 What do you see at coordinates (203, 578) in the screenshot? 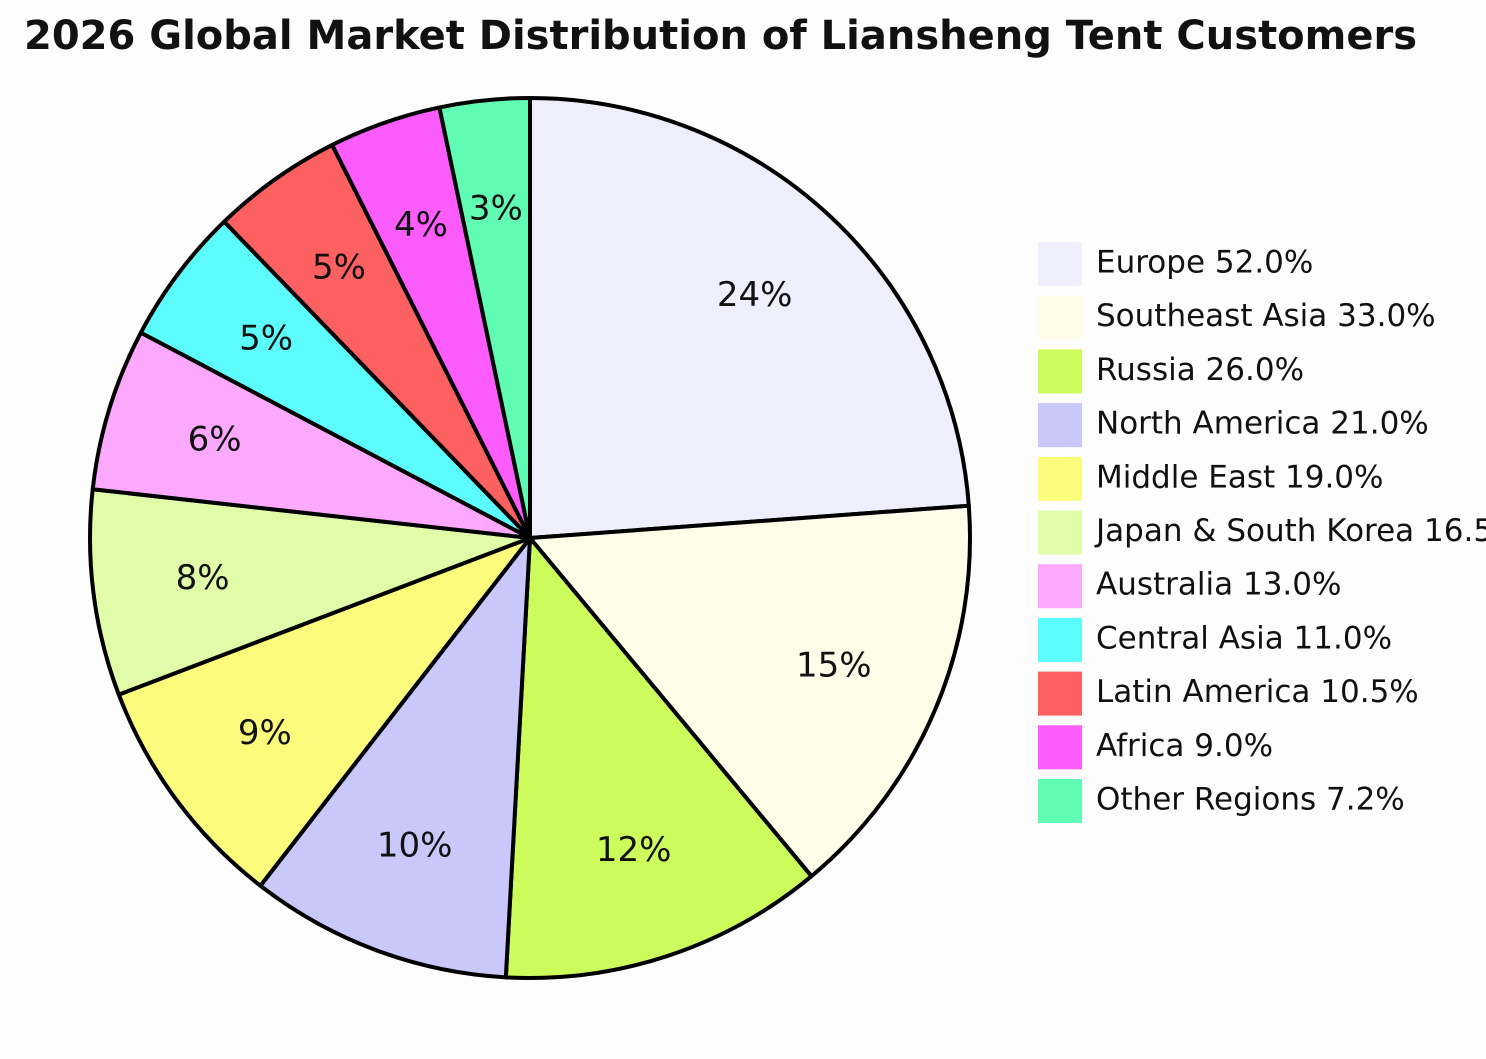
I see `slice-label: 8%` at bounding box center [203, 578].